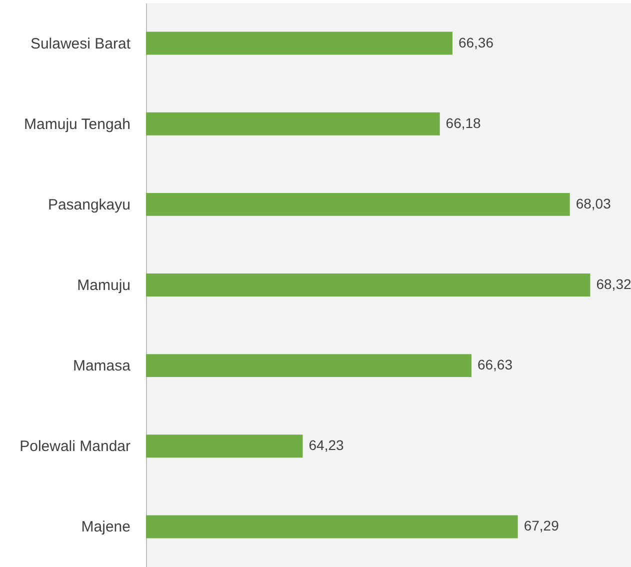  What do you see at coordinates (102, 366) in the screenshot?
I see `y-tick-label: Mamasa` at bounding box center [102, 366].